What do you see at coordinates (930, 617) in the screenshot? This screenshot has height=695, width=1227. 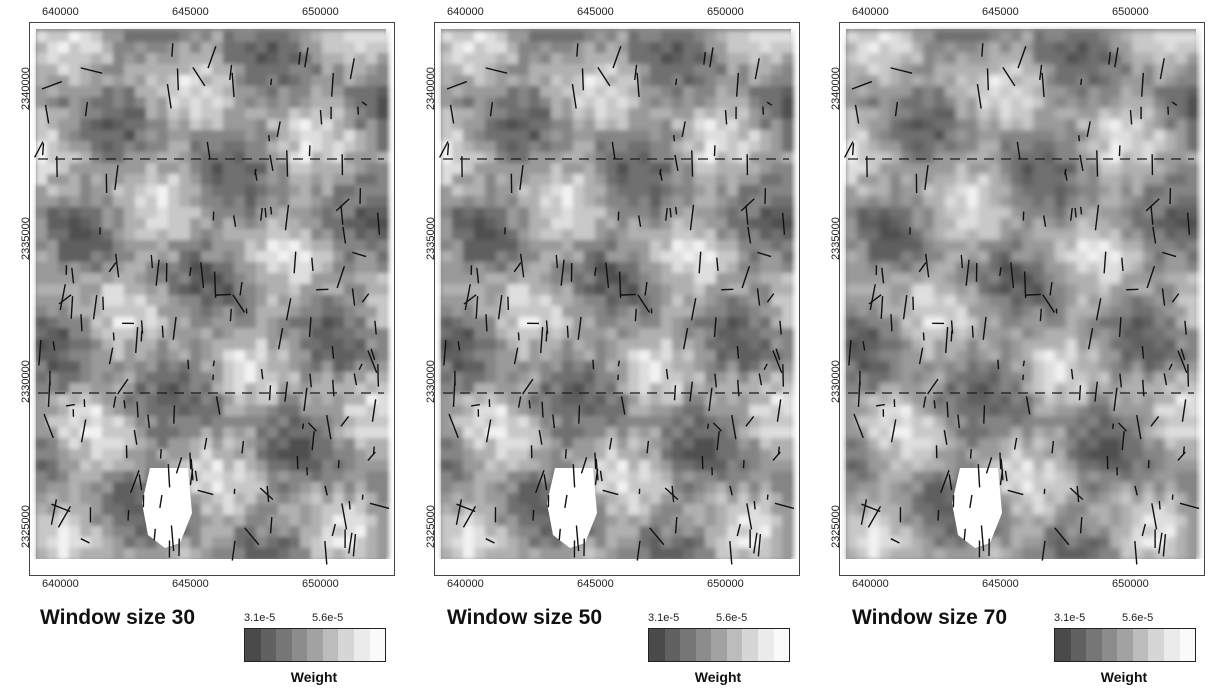 I see `panel-title: Window size 70` at bounding box center [930, 617].